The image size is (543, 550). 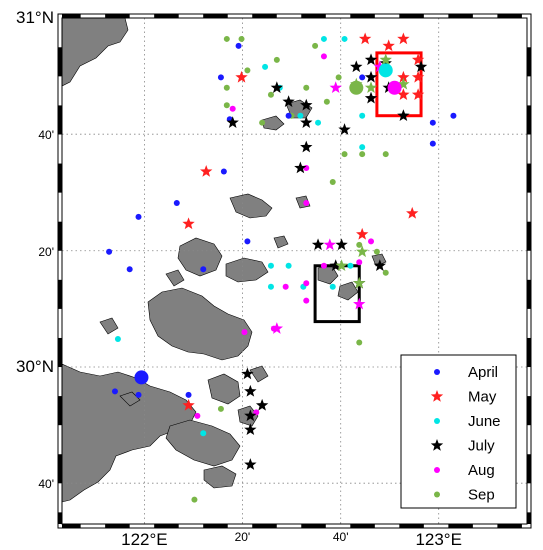 I want to click on legend-marker-aug, so click(x=437, y=470).